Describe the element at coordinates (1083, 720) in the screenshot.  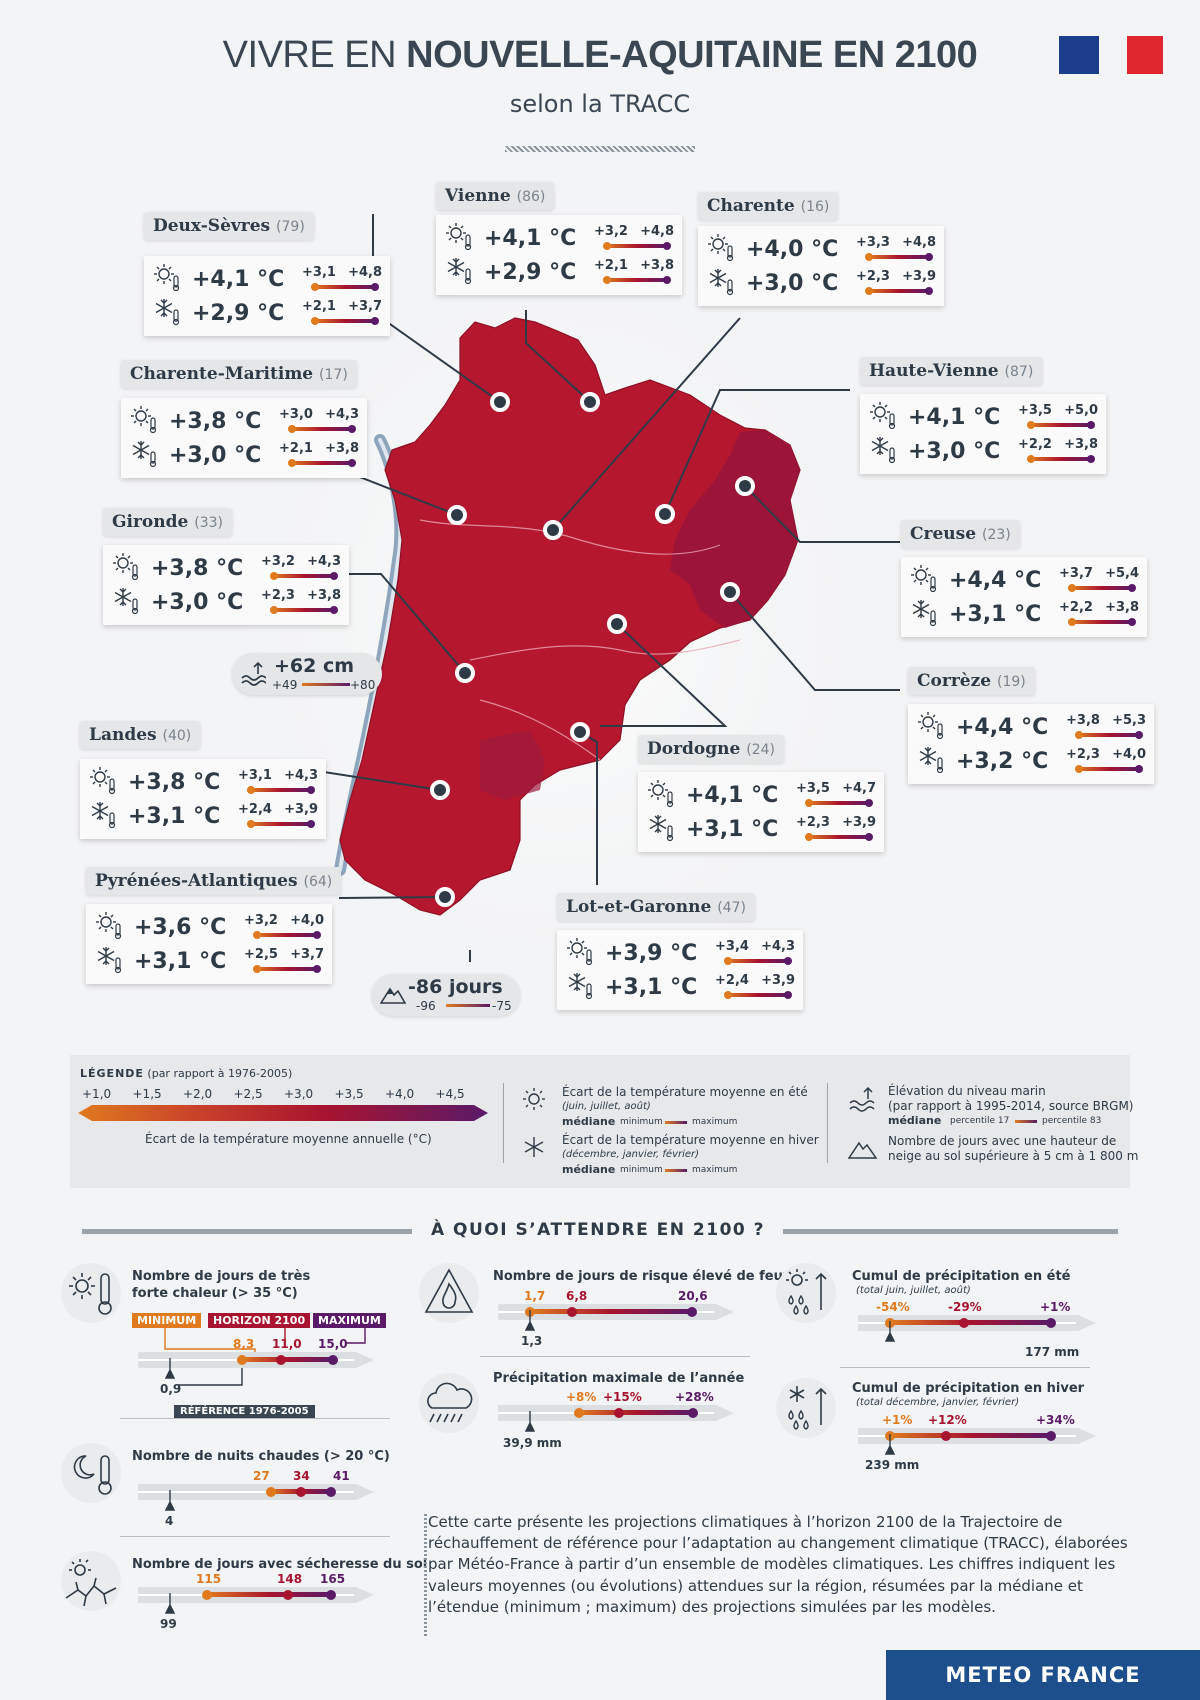
I see `summer-row-min: +3,8` at that location.